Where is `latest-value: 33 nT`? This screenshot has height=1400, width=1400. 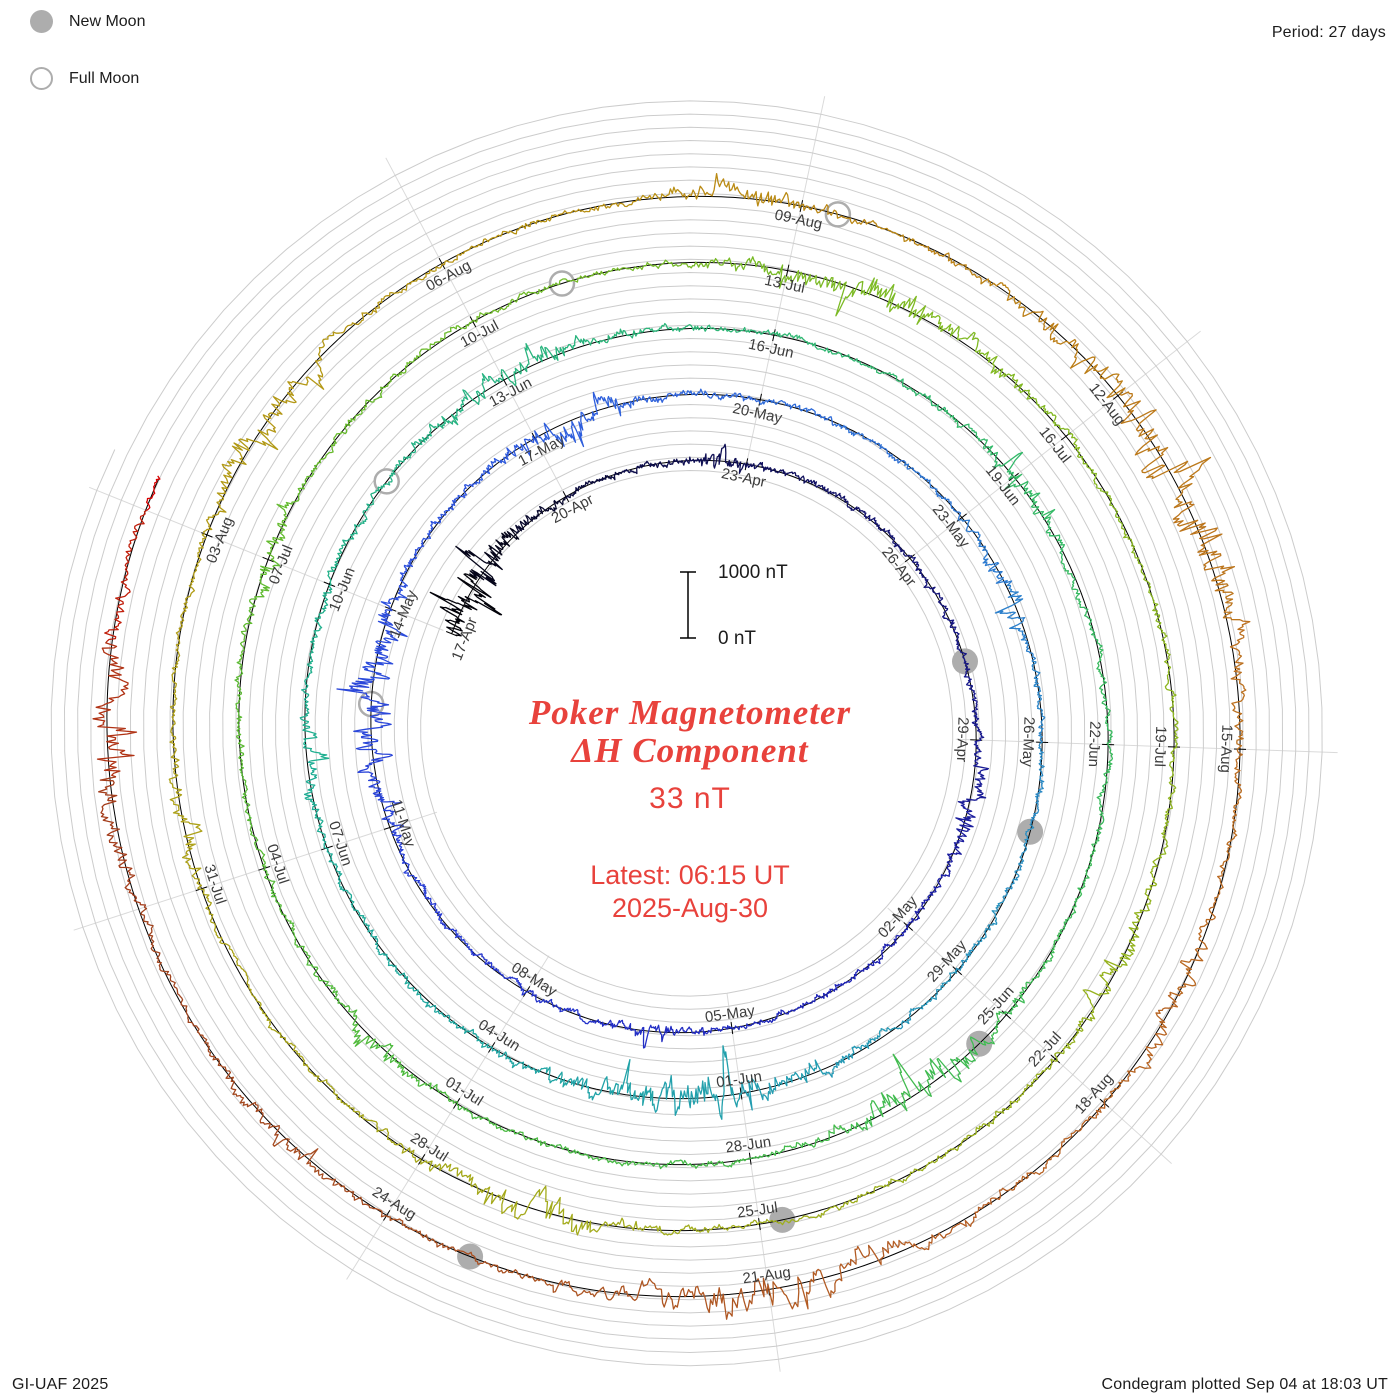
latest-value: 33 nT is located at coordinates (690, 798).